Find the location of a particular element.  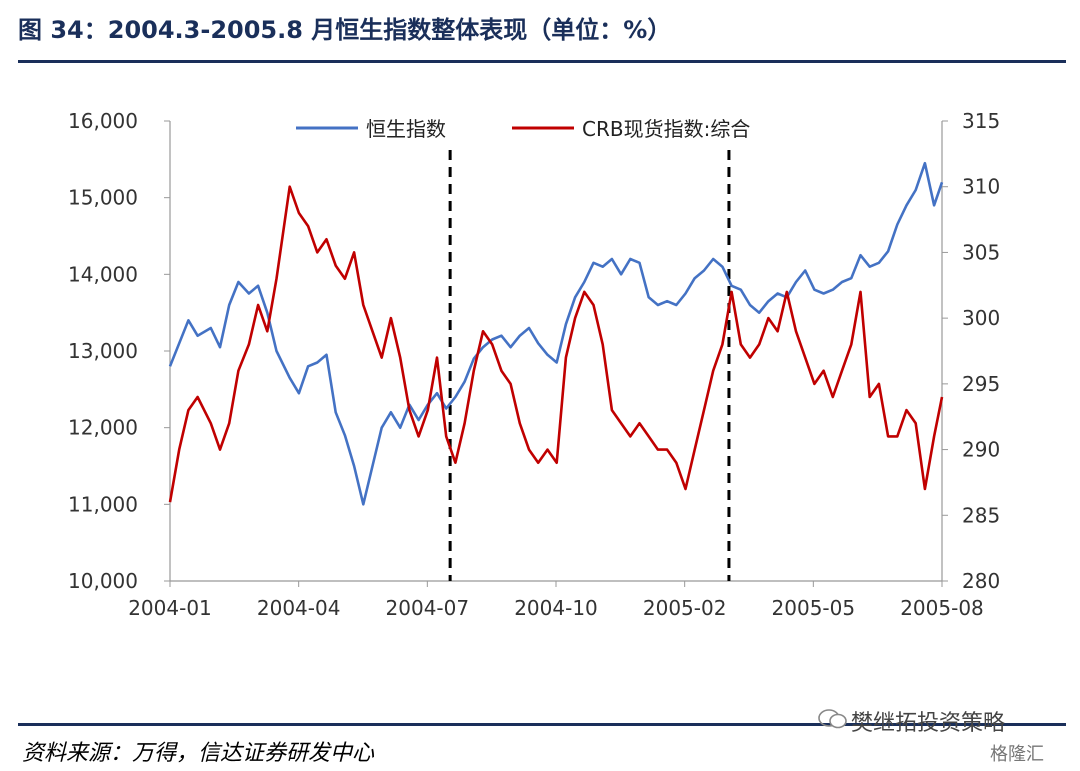

right-tick-label: 280 is located at coordinates (981, 581).